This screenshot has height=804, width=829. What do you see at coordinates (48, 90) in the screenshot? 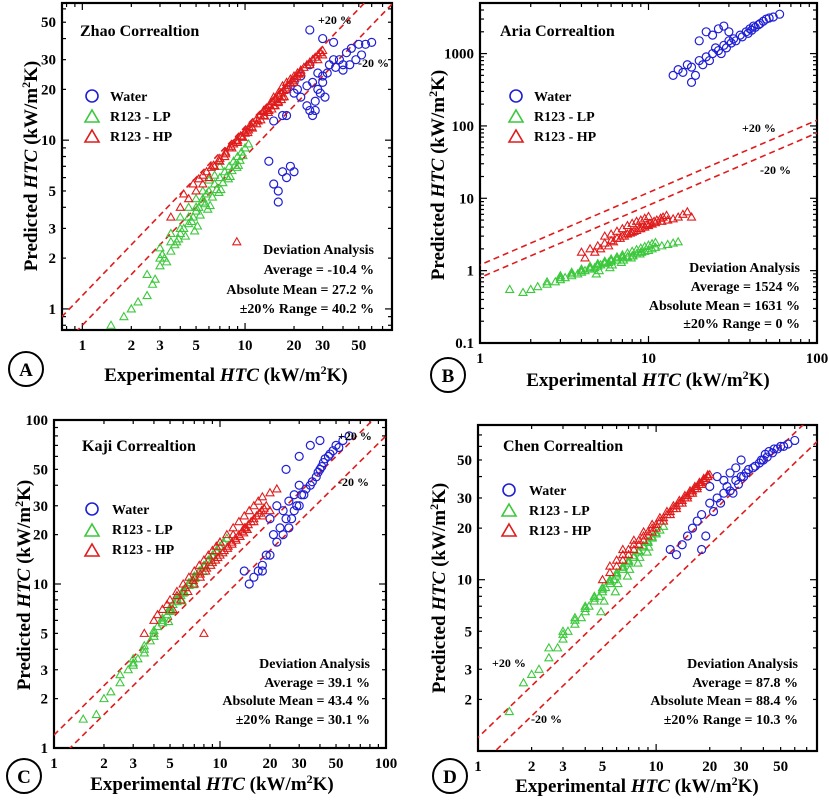
I see `y-tick-label: 20` at bounding box center [48, 90].